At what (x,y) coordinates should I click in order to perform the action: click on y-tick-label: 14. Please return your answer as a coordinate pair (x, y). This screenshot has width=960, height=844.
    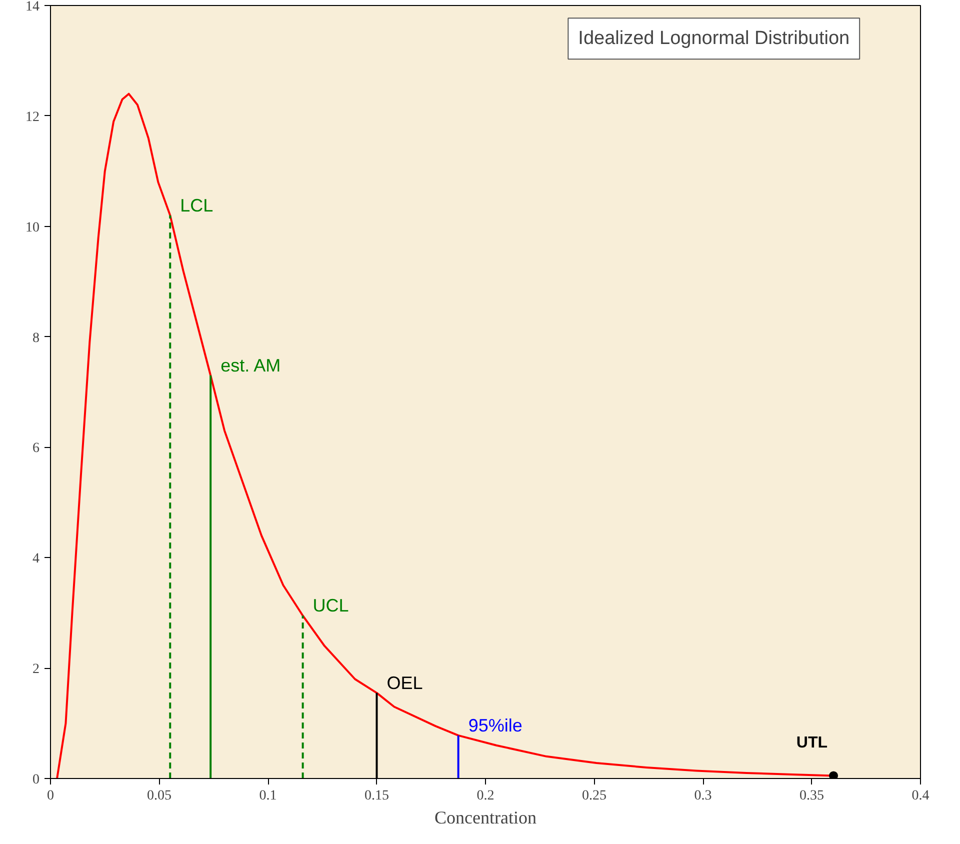
    Looking at the image, I should click on (33, 7).